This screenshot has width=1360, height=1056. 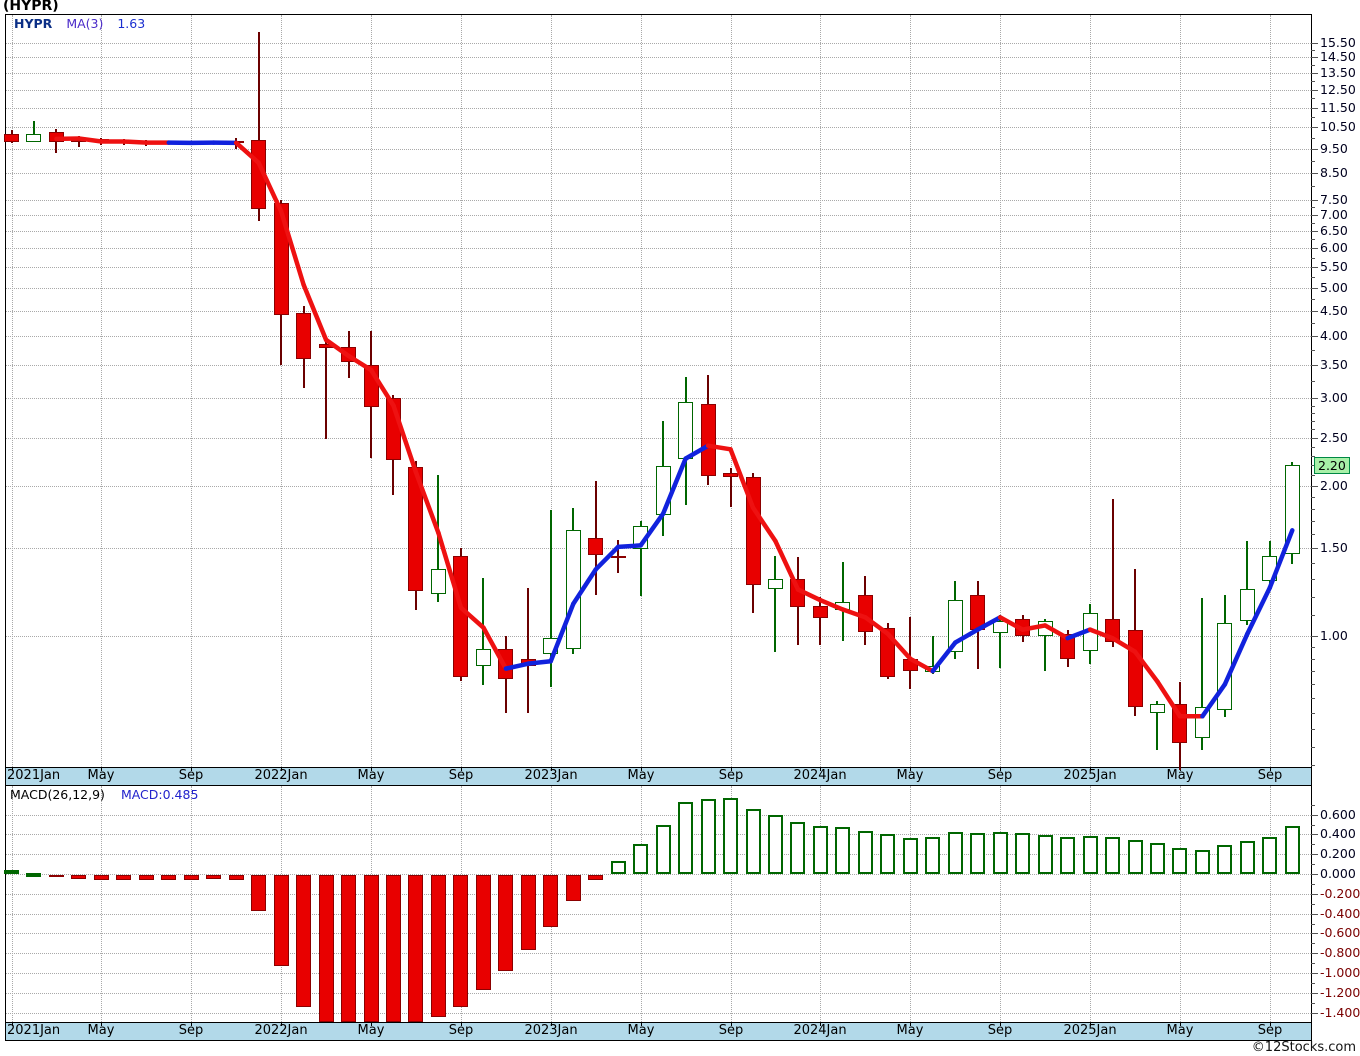 I want to click on price-axis-label: 1.50, so click(x=1334, y=547).